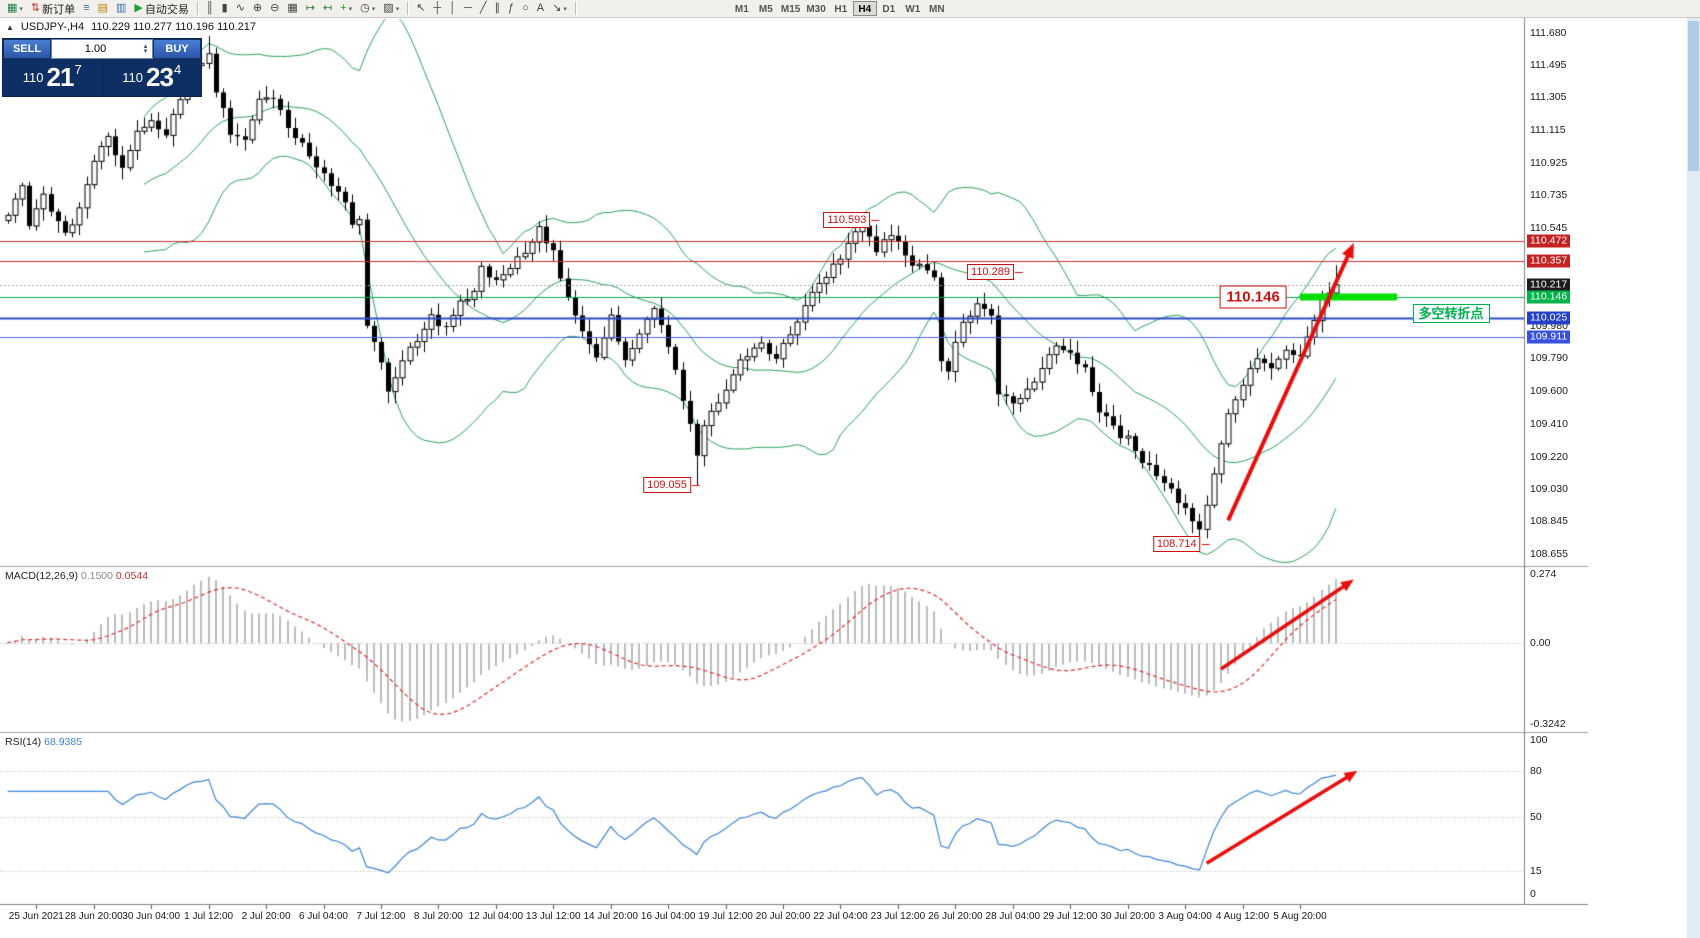 The height and width of the screenshot is (938, 1700). I want to click on periods-button: ◷ ▾, so click(367, 9).